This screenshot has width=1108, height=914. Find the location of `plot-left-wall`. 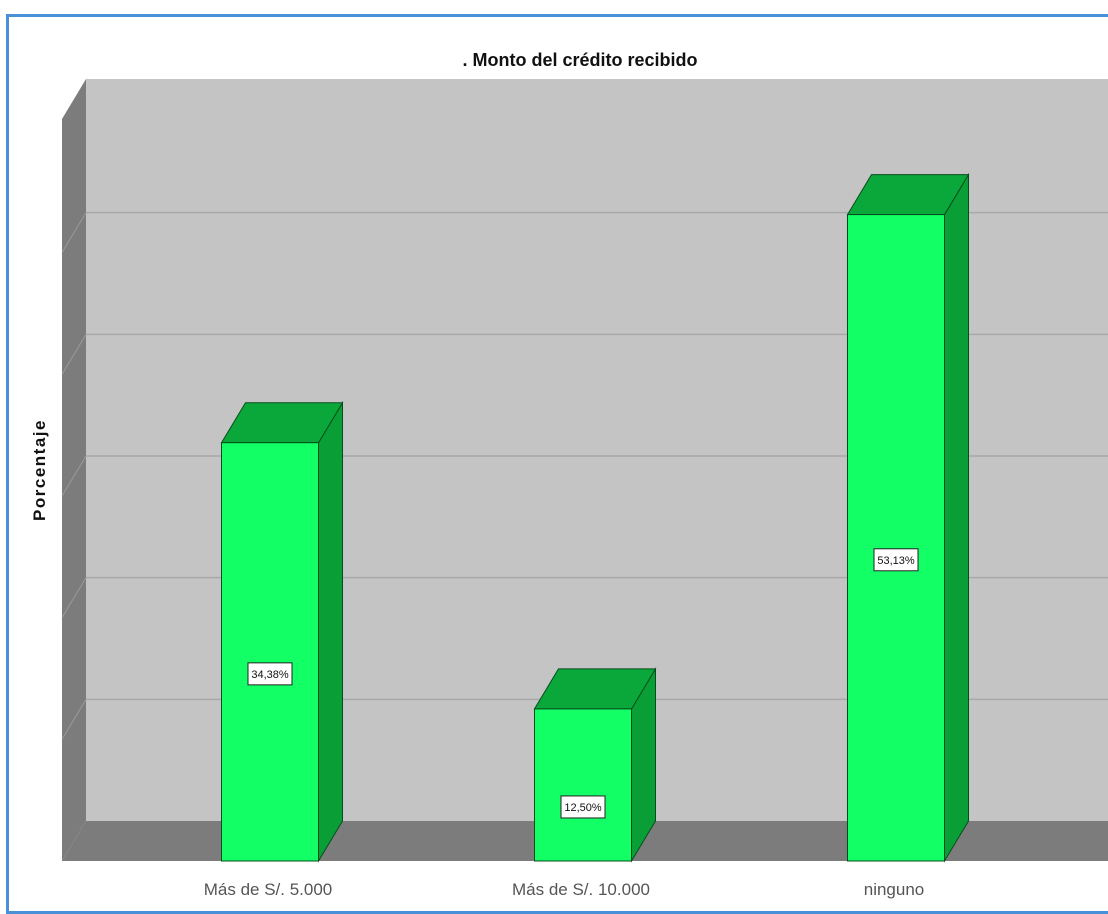

plot-left-wall is located at coordinates (74, 470).